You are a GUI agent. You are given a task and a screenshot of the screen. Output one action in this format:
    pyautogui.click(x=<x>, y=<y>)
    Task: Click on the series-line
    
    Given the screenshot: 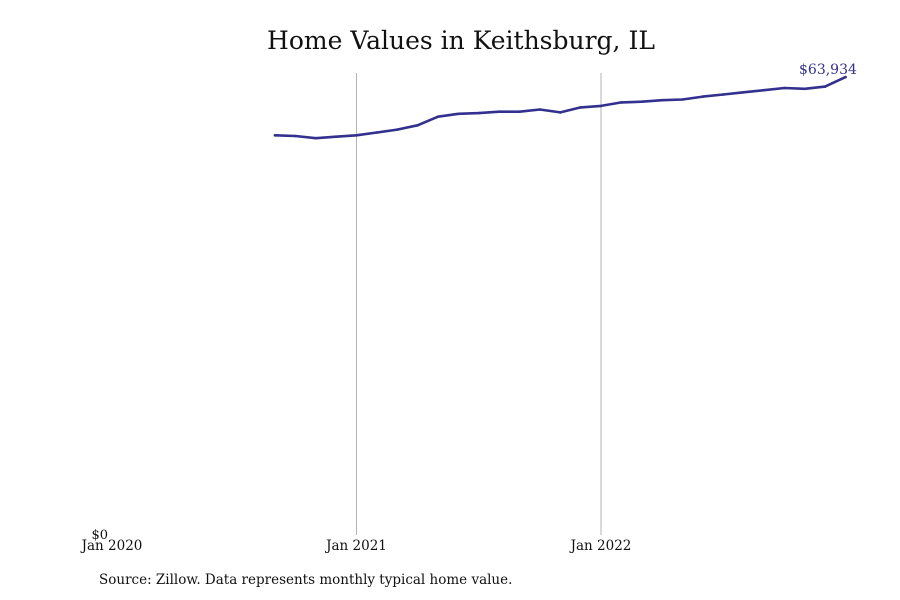 What is the action you would take?
    pyautogui.click(x=560, y=107)
    